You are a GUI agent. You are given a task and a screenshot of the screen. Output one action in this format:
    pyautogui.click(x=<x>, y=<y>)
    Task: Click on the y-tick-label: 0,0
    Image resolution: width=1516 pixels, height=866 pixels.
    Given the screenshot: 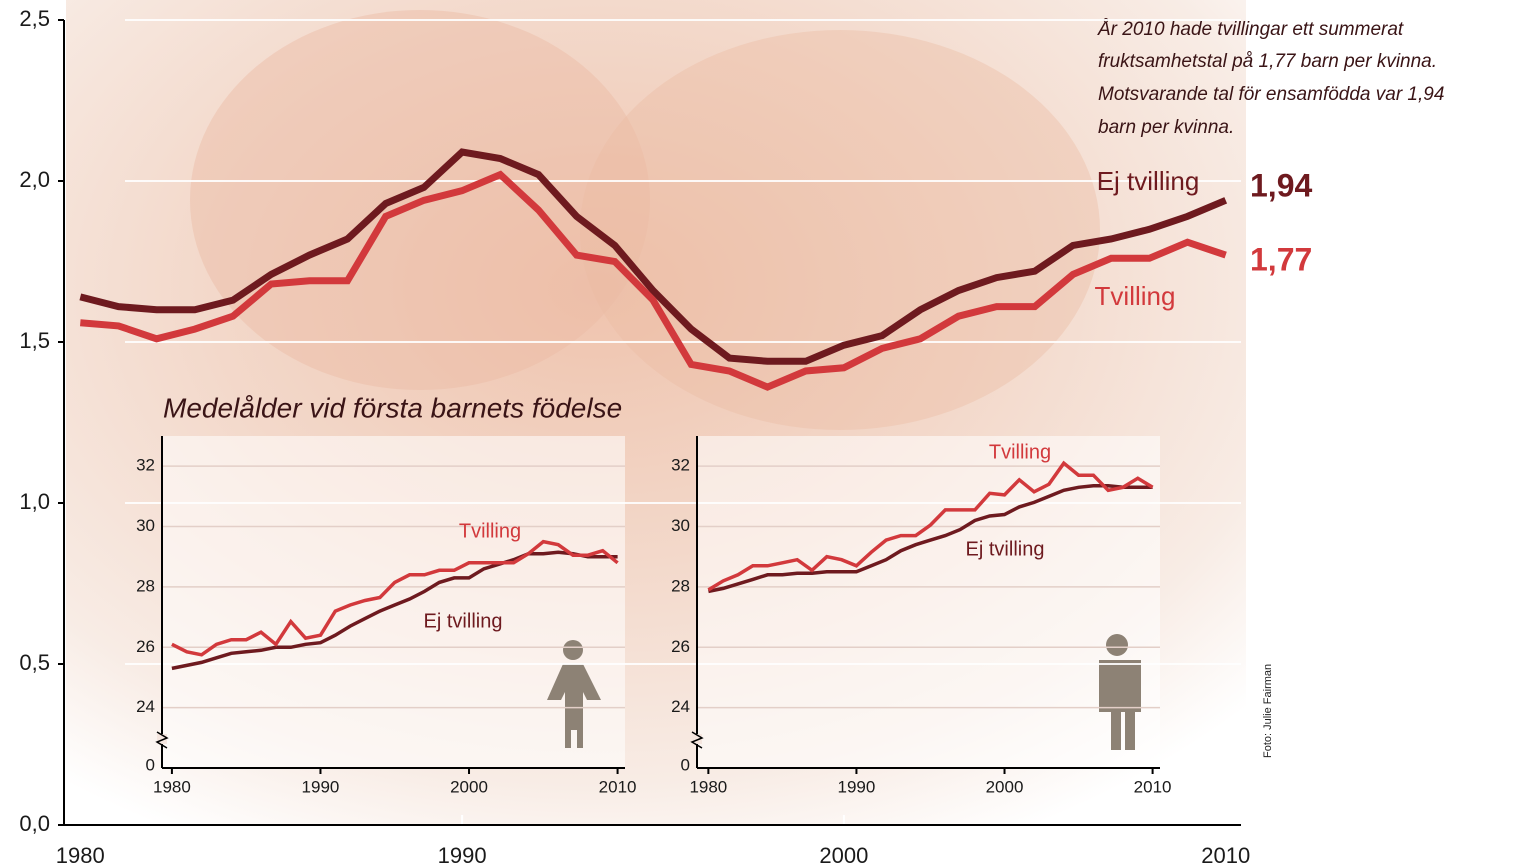 What is the action you would take?
    pyautogui.click(x=34, y=823)
    